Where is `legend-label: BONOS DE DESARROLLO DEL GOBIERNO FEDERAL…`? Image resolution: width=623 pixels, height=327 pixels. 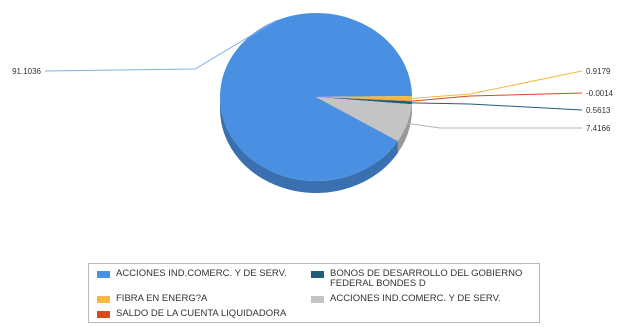 legend-label: BONOS DE DESARROLLO DEL GOBIERNO FEDERAL… is located at coordinates (426, 278).